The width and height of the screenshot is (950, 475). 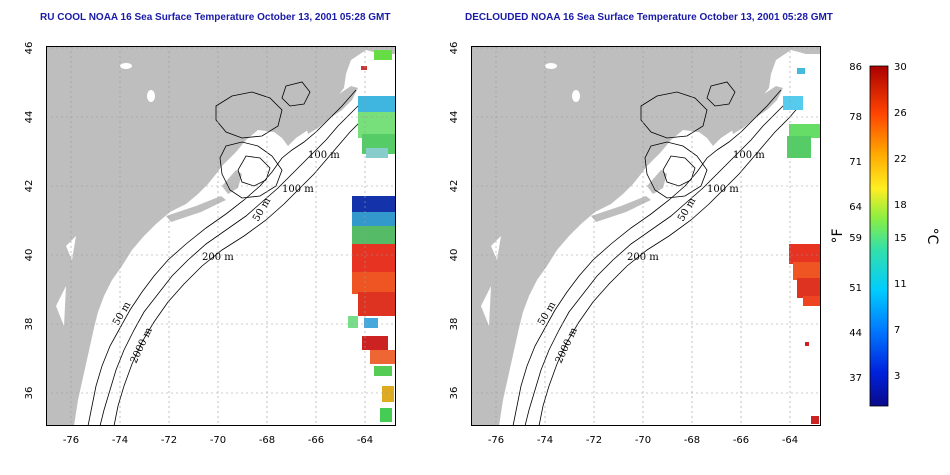 I want to click on celsius-tick: 26, so click(x=900, y=113).